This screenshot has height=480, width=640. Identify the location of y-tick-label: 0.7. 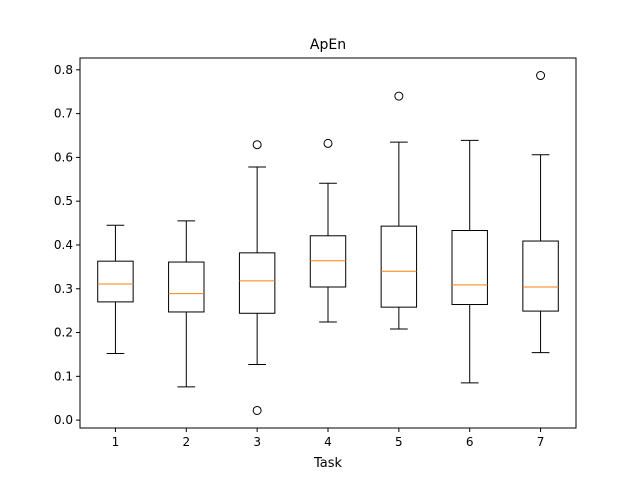
(63, 114).